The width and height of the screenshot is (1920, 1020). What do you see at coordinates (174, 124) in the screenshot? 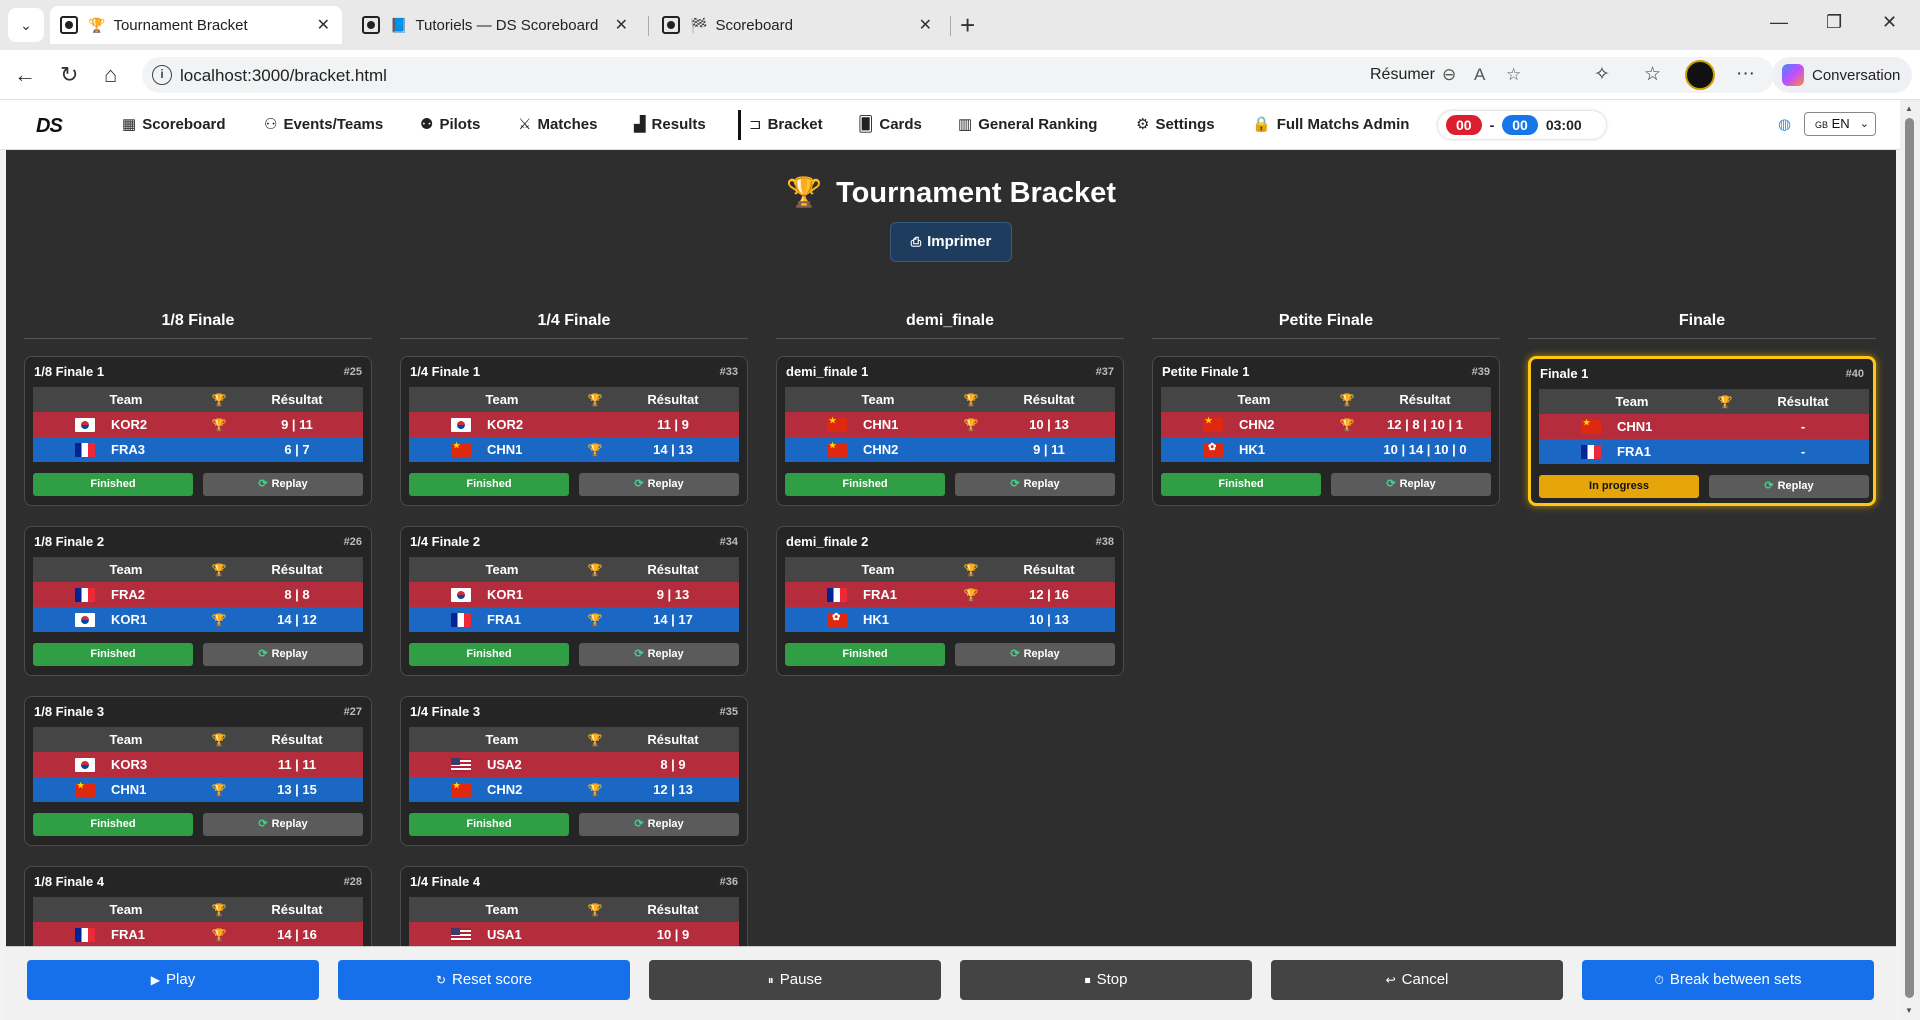
I see `nav-scoreboard: ▦ Scoreboard` at bounding box center [174, 124].